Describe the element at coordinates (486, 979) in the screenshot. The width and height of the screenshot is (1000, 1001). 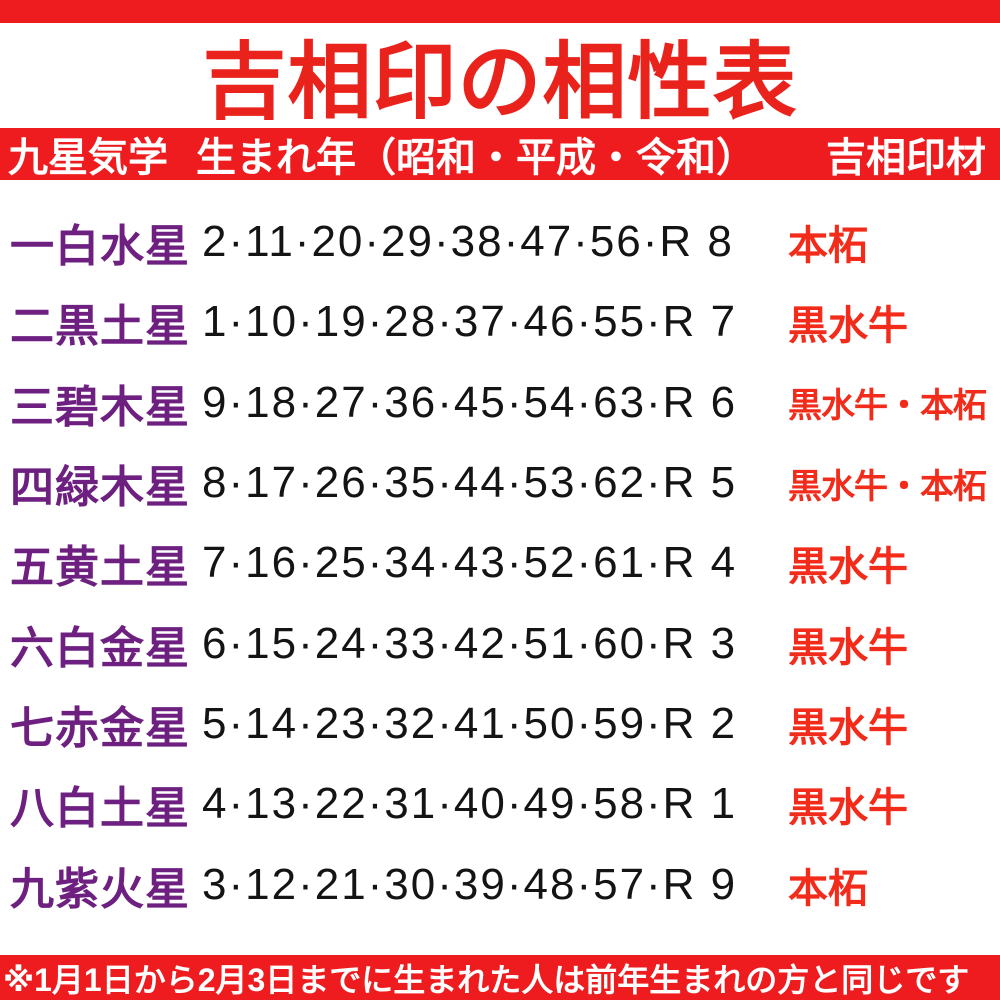
I see `footnote-text: ※1月1日から2月3日までに生まれた人は前年生まれの方と同じです` at that location.